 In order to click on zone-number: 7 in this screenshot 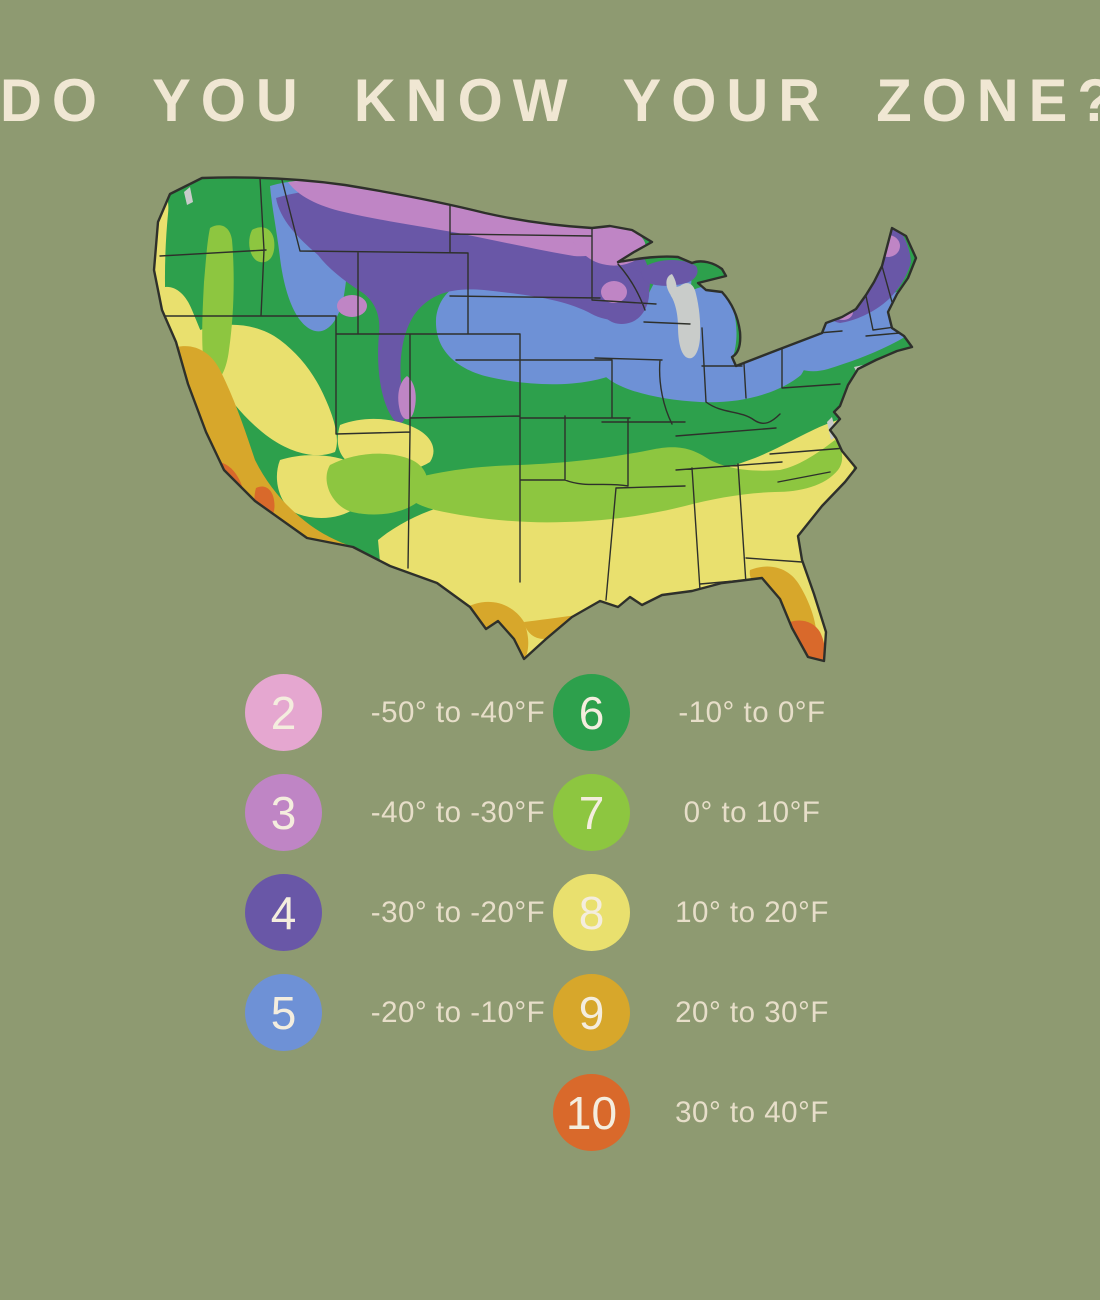, I will do `click(591, 812)`.